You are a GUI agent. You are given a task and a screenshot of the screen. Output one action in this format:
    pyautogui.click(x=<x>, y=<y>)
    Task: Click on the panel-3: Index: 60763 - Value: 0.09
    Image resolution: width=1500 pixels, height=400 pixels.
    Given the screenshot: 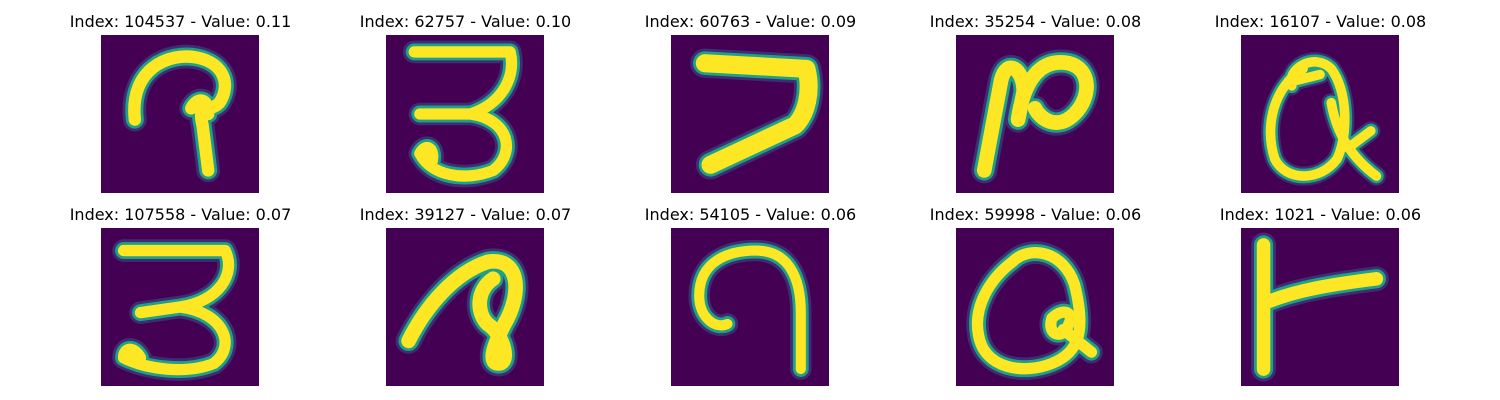 What is the action you would take?
    pyautogui.click(x=750, y=96)
    